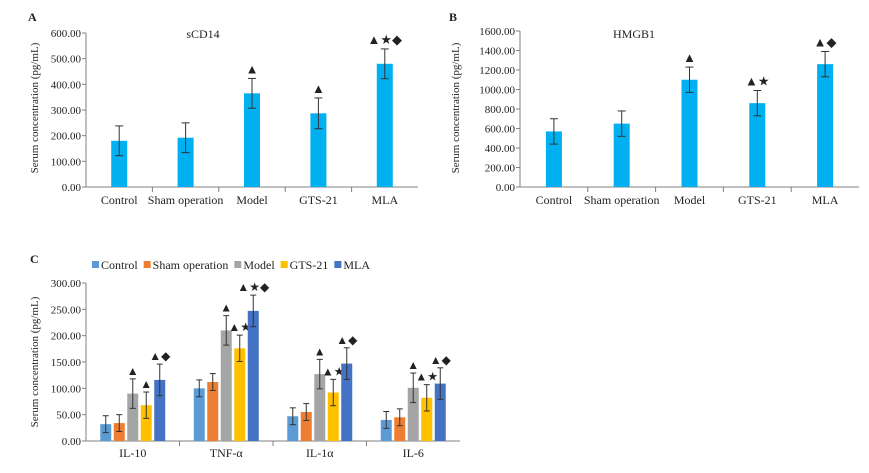 The image size is (869, 473). Describe the element at coordinates (66, 60) in the screenshot. I see `chart-a-y-tick-label: 500.00` at that location.